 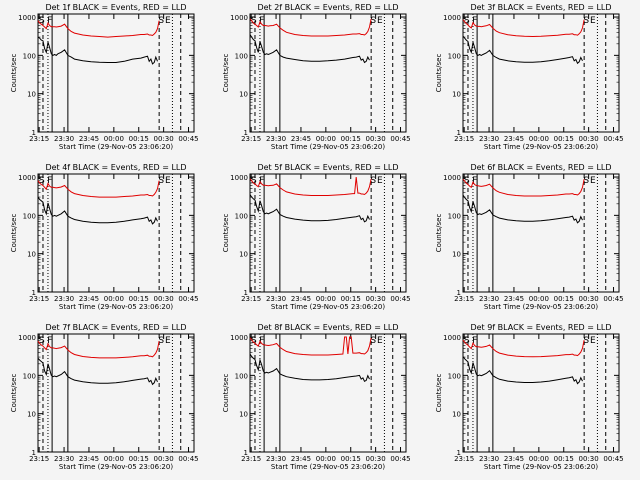 I want to click on chart-title: Det 8f BLACK = Events, RED = LLD, so click(x=327, y=327).